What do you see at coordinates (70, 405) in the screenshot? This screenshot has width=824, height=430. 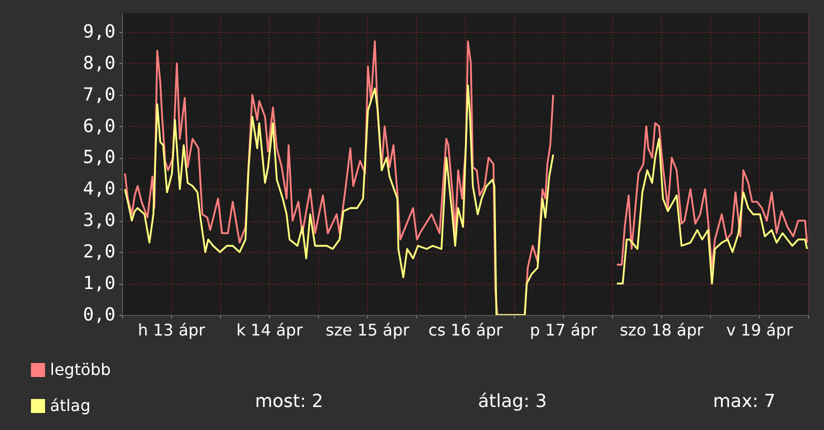 I see `legend-label: átlag` at bounding box center [70, 405].